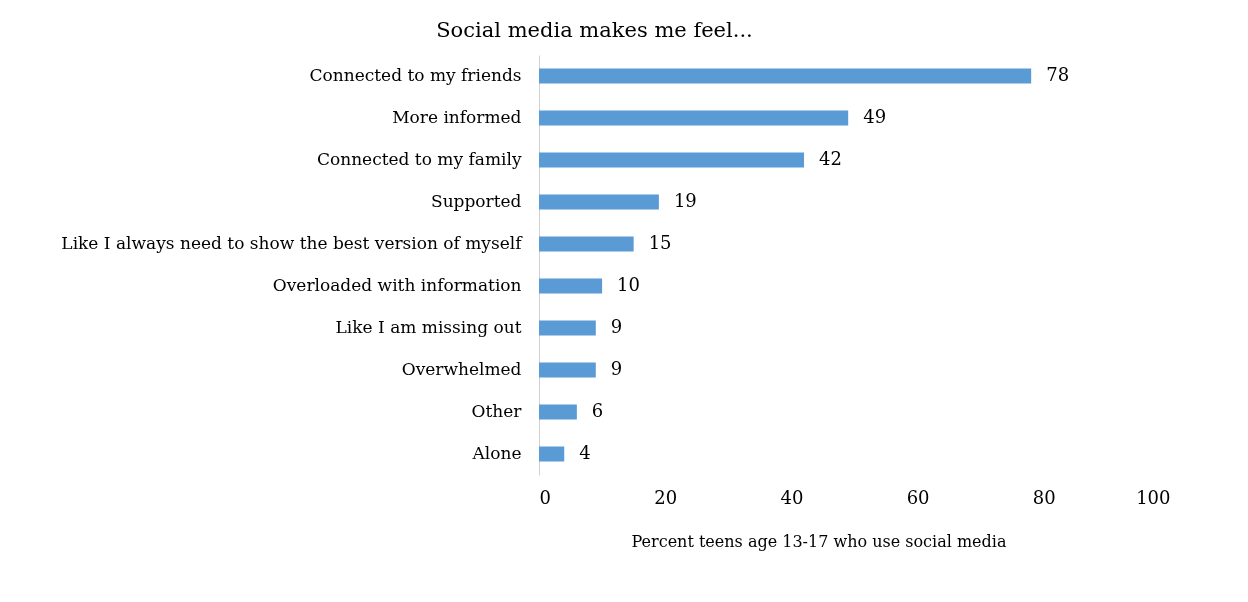 This screenshot has width=1248, height=602. What do you see at coordinates (819, 541) in the screenshot?
I see `x-axis-title: Percent teens age 13-17 who use social media` at bounding box center [819, 541].